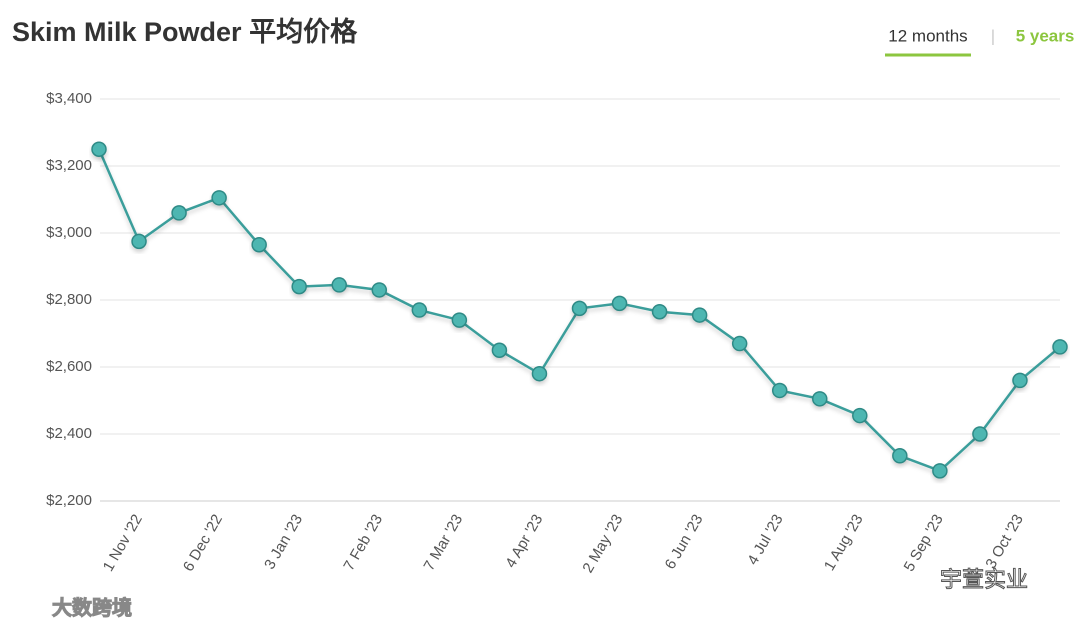 The height and width of the screenshot is (630, 1080). What do you see at coordinates (924, 542) in the screenshot?
I see `x-tick-label: 5 Sep '23` at bounding box center [924, 542].